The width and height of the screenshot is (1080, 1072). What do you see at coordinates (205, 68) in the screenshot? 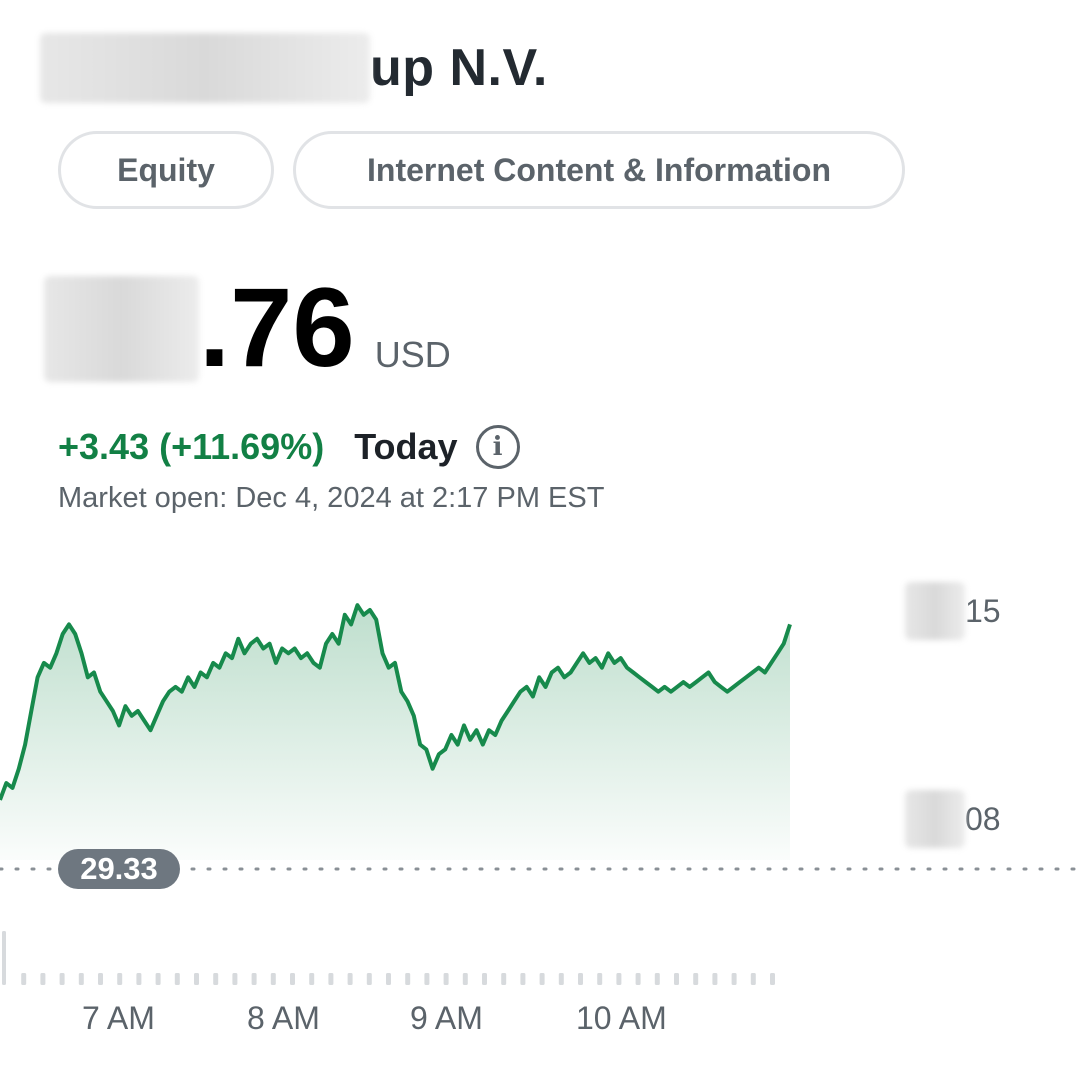
I see `redacted-company-name` at bounding box center [205, 68].